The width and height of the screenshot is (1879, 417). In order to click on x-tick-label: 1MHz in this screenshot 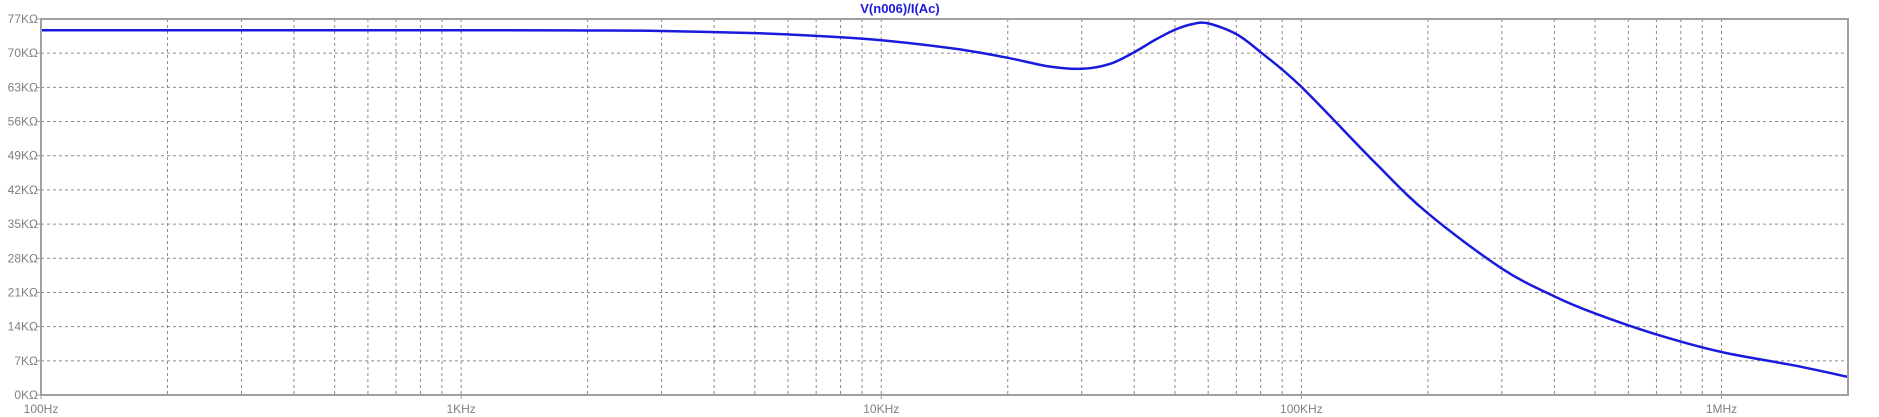, I will do `click(1721, 409)`.